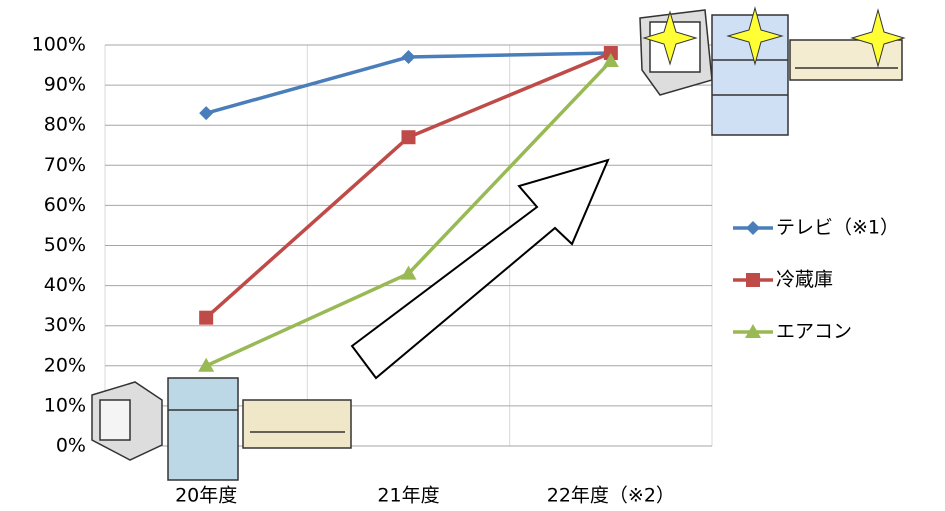 The height and width of the screenshot is (511, 945). Describe the element at coordinates (480, 269) in the screenshot. I see `trend-arrow` at that location.